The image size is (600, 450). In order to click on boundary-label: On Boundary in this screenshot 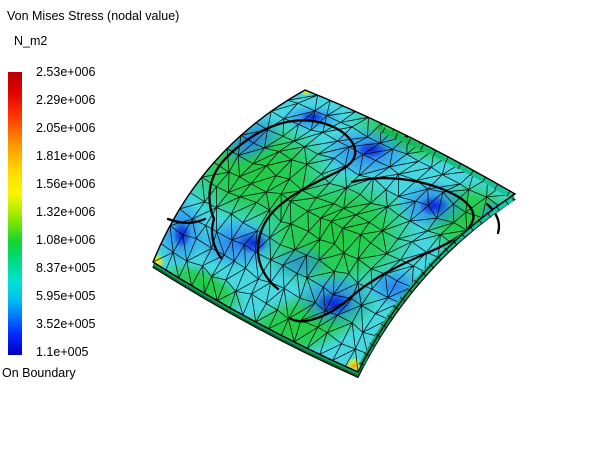, I will do `click(39, 373)`.